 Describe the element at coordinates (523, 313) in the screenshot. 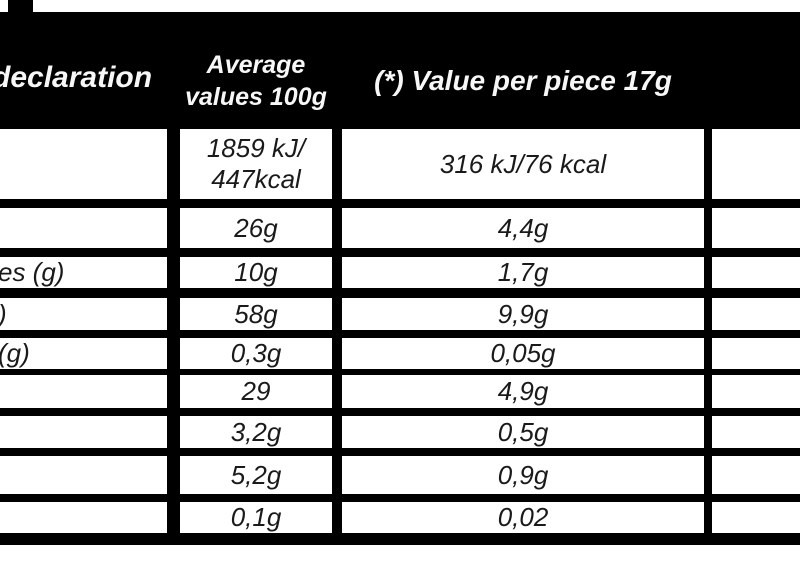

I see `piece-value-cell: 9,9g` at that location.